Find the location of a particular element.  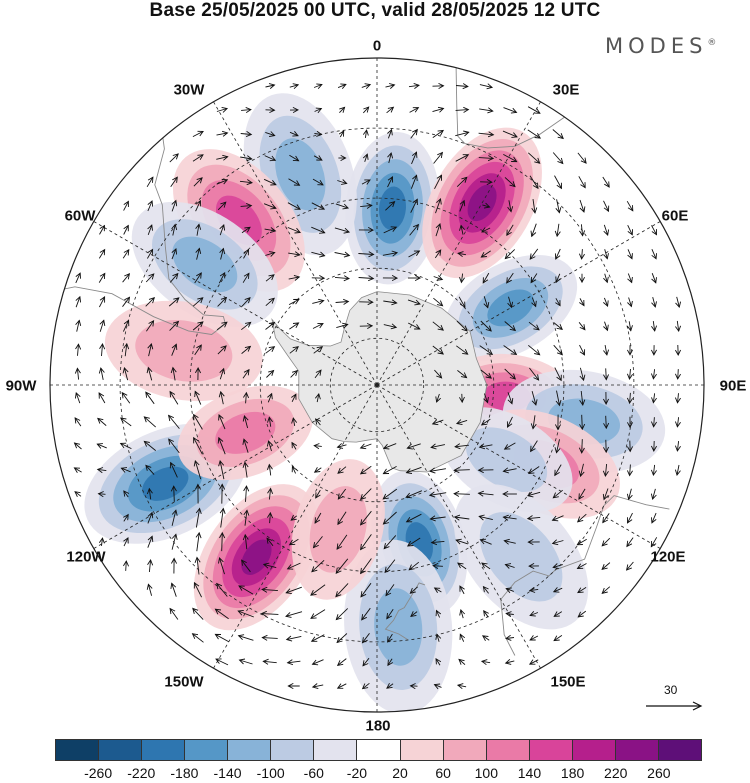

colorbar-tick-label: 140 is located at coordinates (529, 773).